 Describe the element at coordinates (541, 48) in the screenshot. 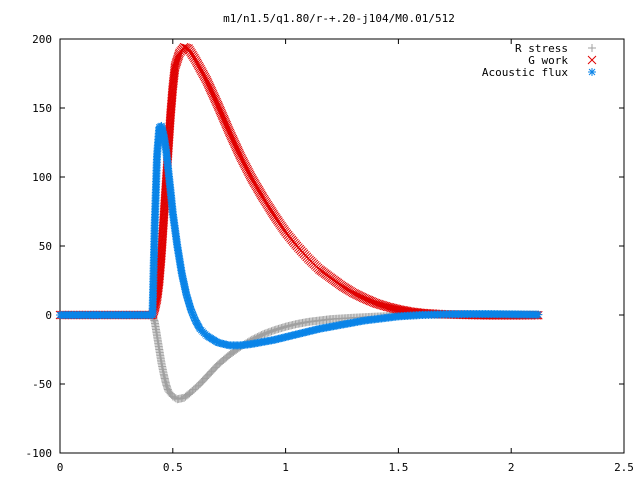

I see `legend-label: R stress` at that location.